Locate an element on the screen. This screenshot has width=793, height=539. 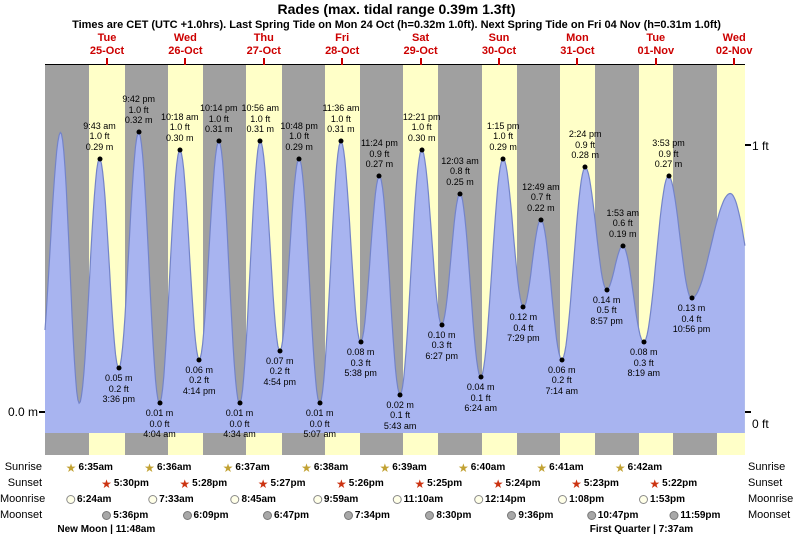
low-tide-label: 0.02 m 0.1 ft 5:43 am is located at coordinates (400, 415).